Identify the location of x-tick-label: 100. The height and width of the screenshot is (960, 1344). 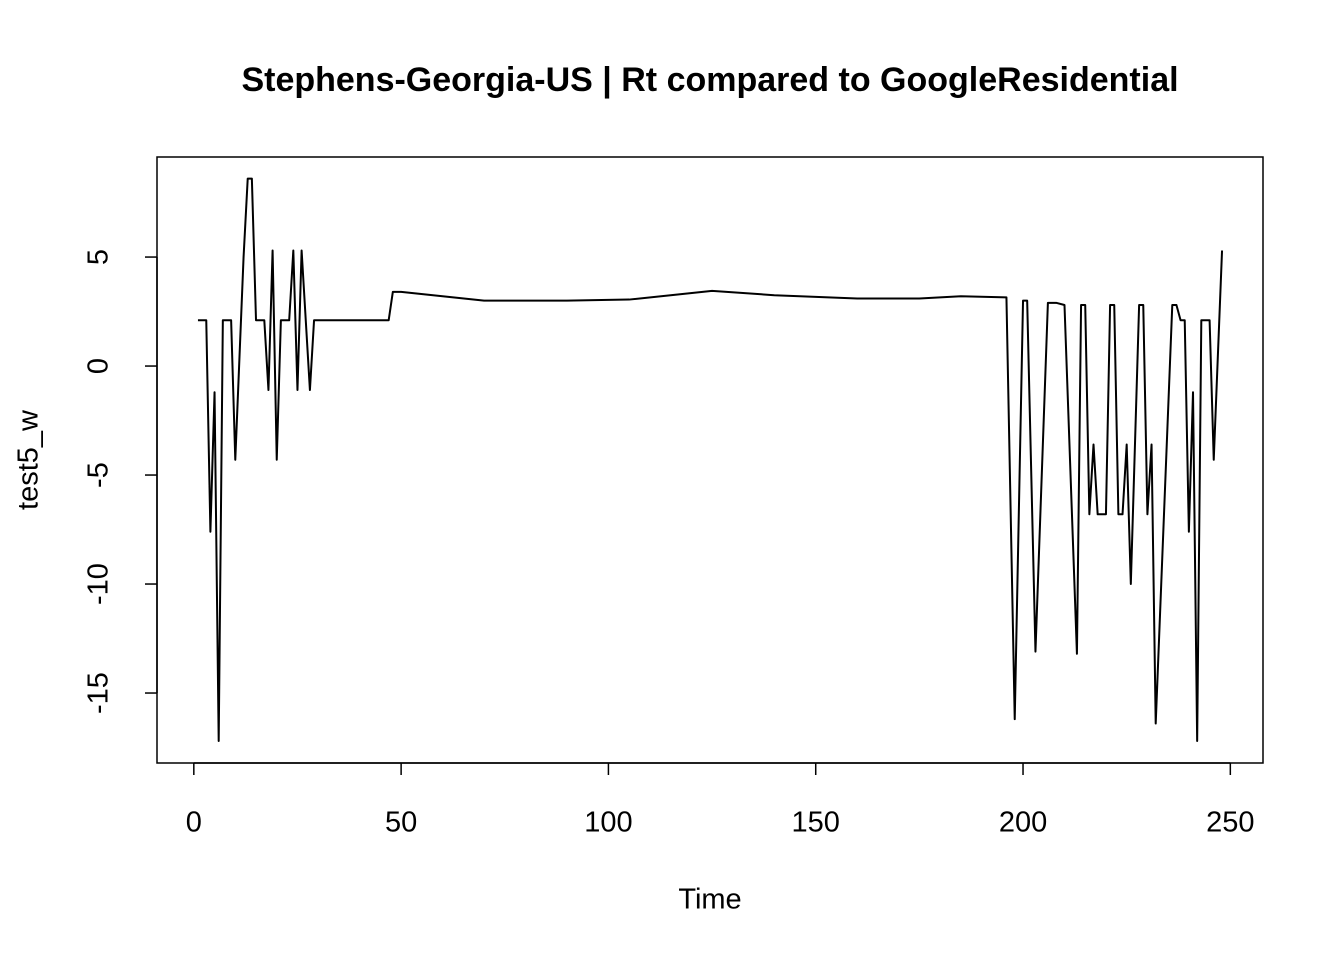
(608, 823).